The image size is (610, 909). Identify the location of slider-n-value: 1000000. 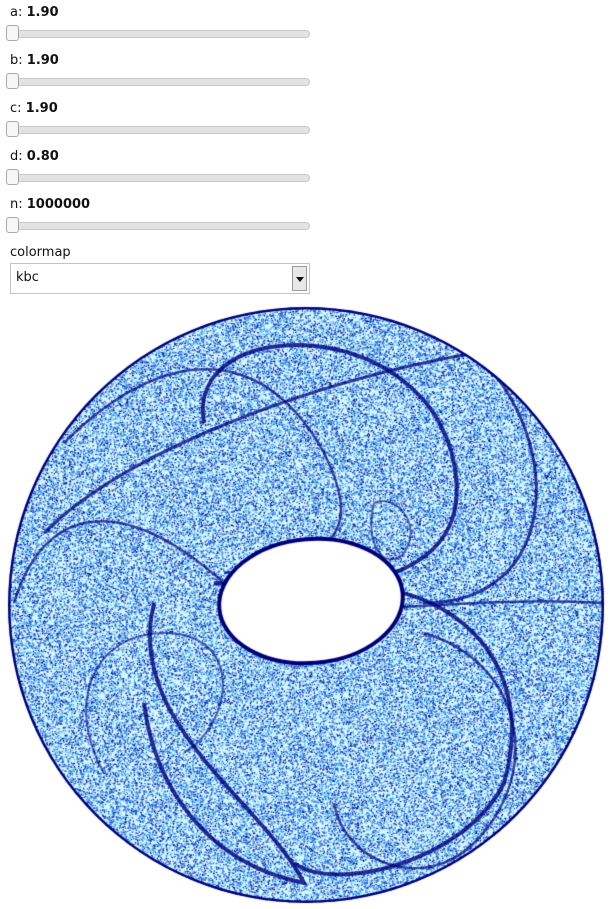
(58, 204).